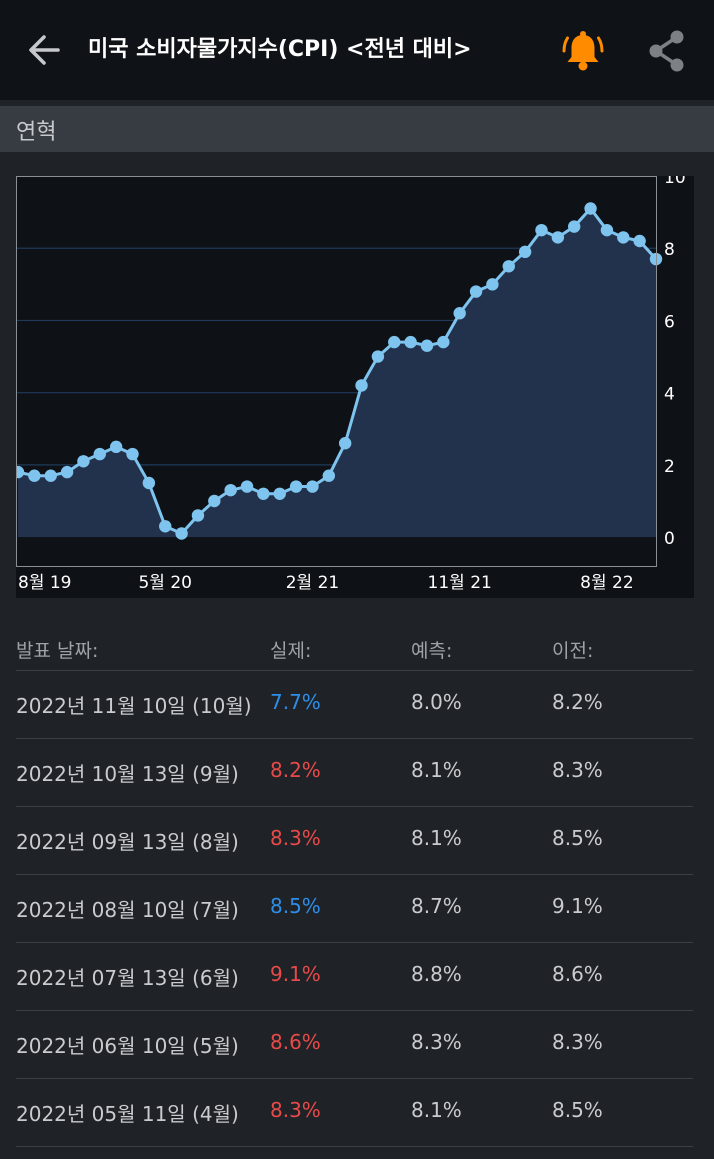 This screenshot has height=1159, width=714. What do you see at coordinates (436, 1042) in the screenshot?
I see `forecast-value: 8.3%` at bounding box center [436, 1042].